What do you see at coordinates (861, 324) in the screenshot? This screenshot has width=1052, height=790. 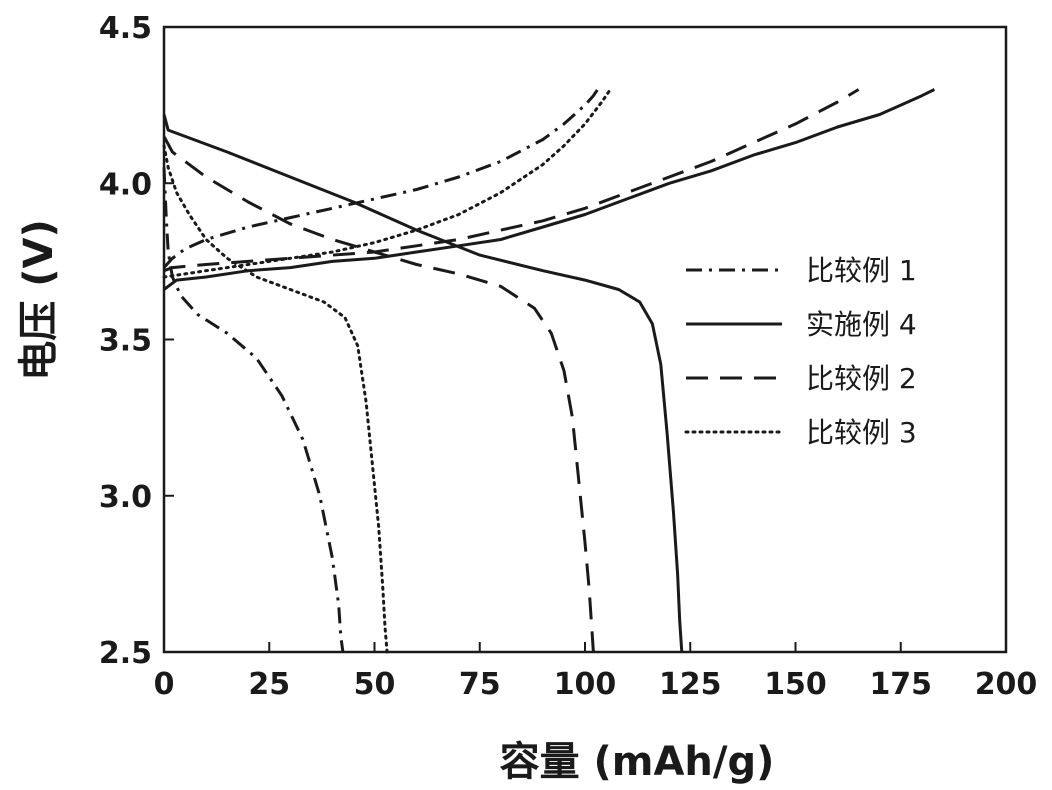 I see `legend-label-2: 实施例 4` at bounding box center [861, 324].